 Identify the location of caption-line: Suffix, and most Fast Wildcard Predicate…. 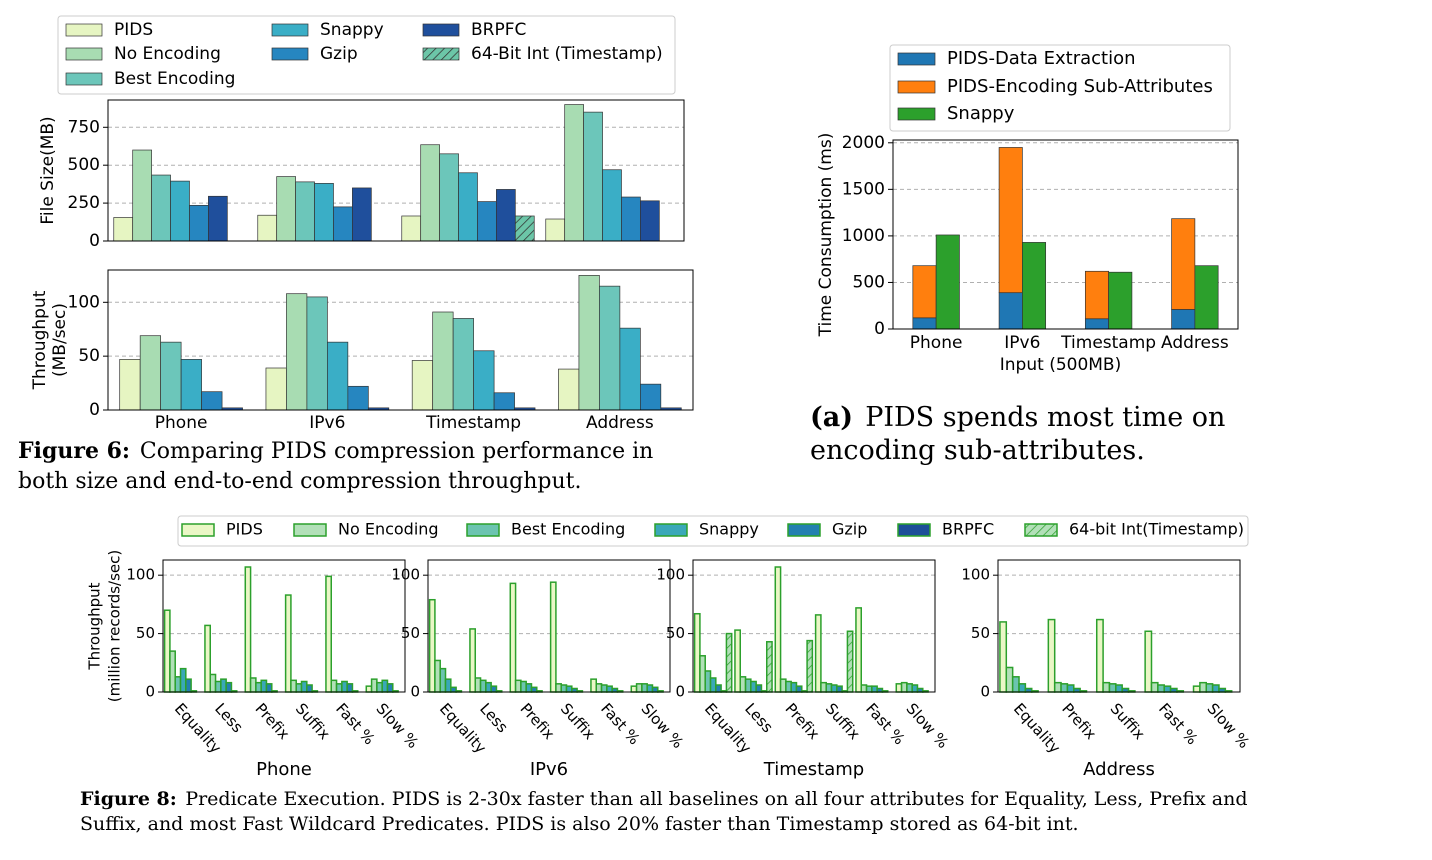
(579, 824).